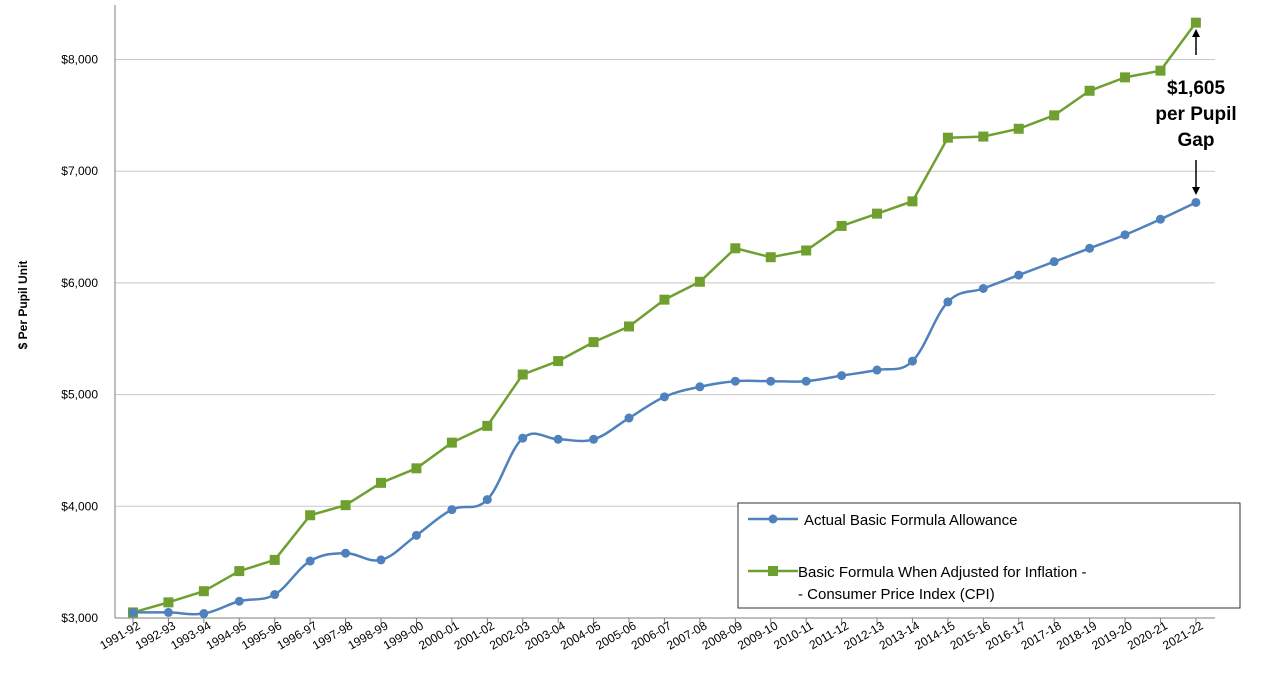 The image size is (1265, 678). I want to click on gap-arrowhead-down-icon, so click(1196, 191).